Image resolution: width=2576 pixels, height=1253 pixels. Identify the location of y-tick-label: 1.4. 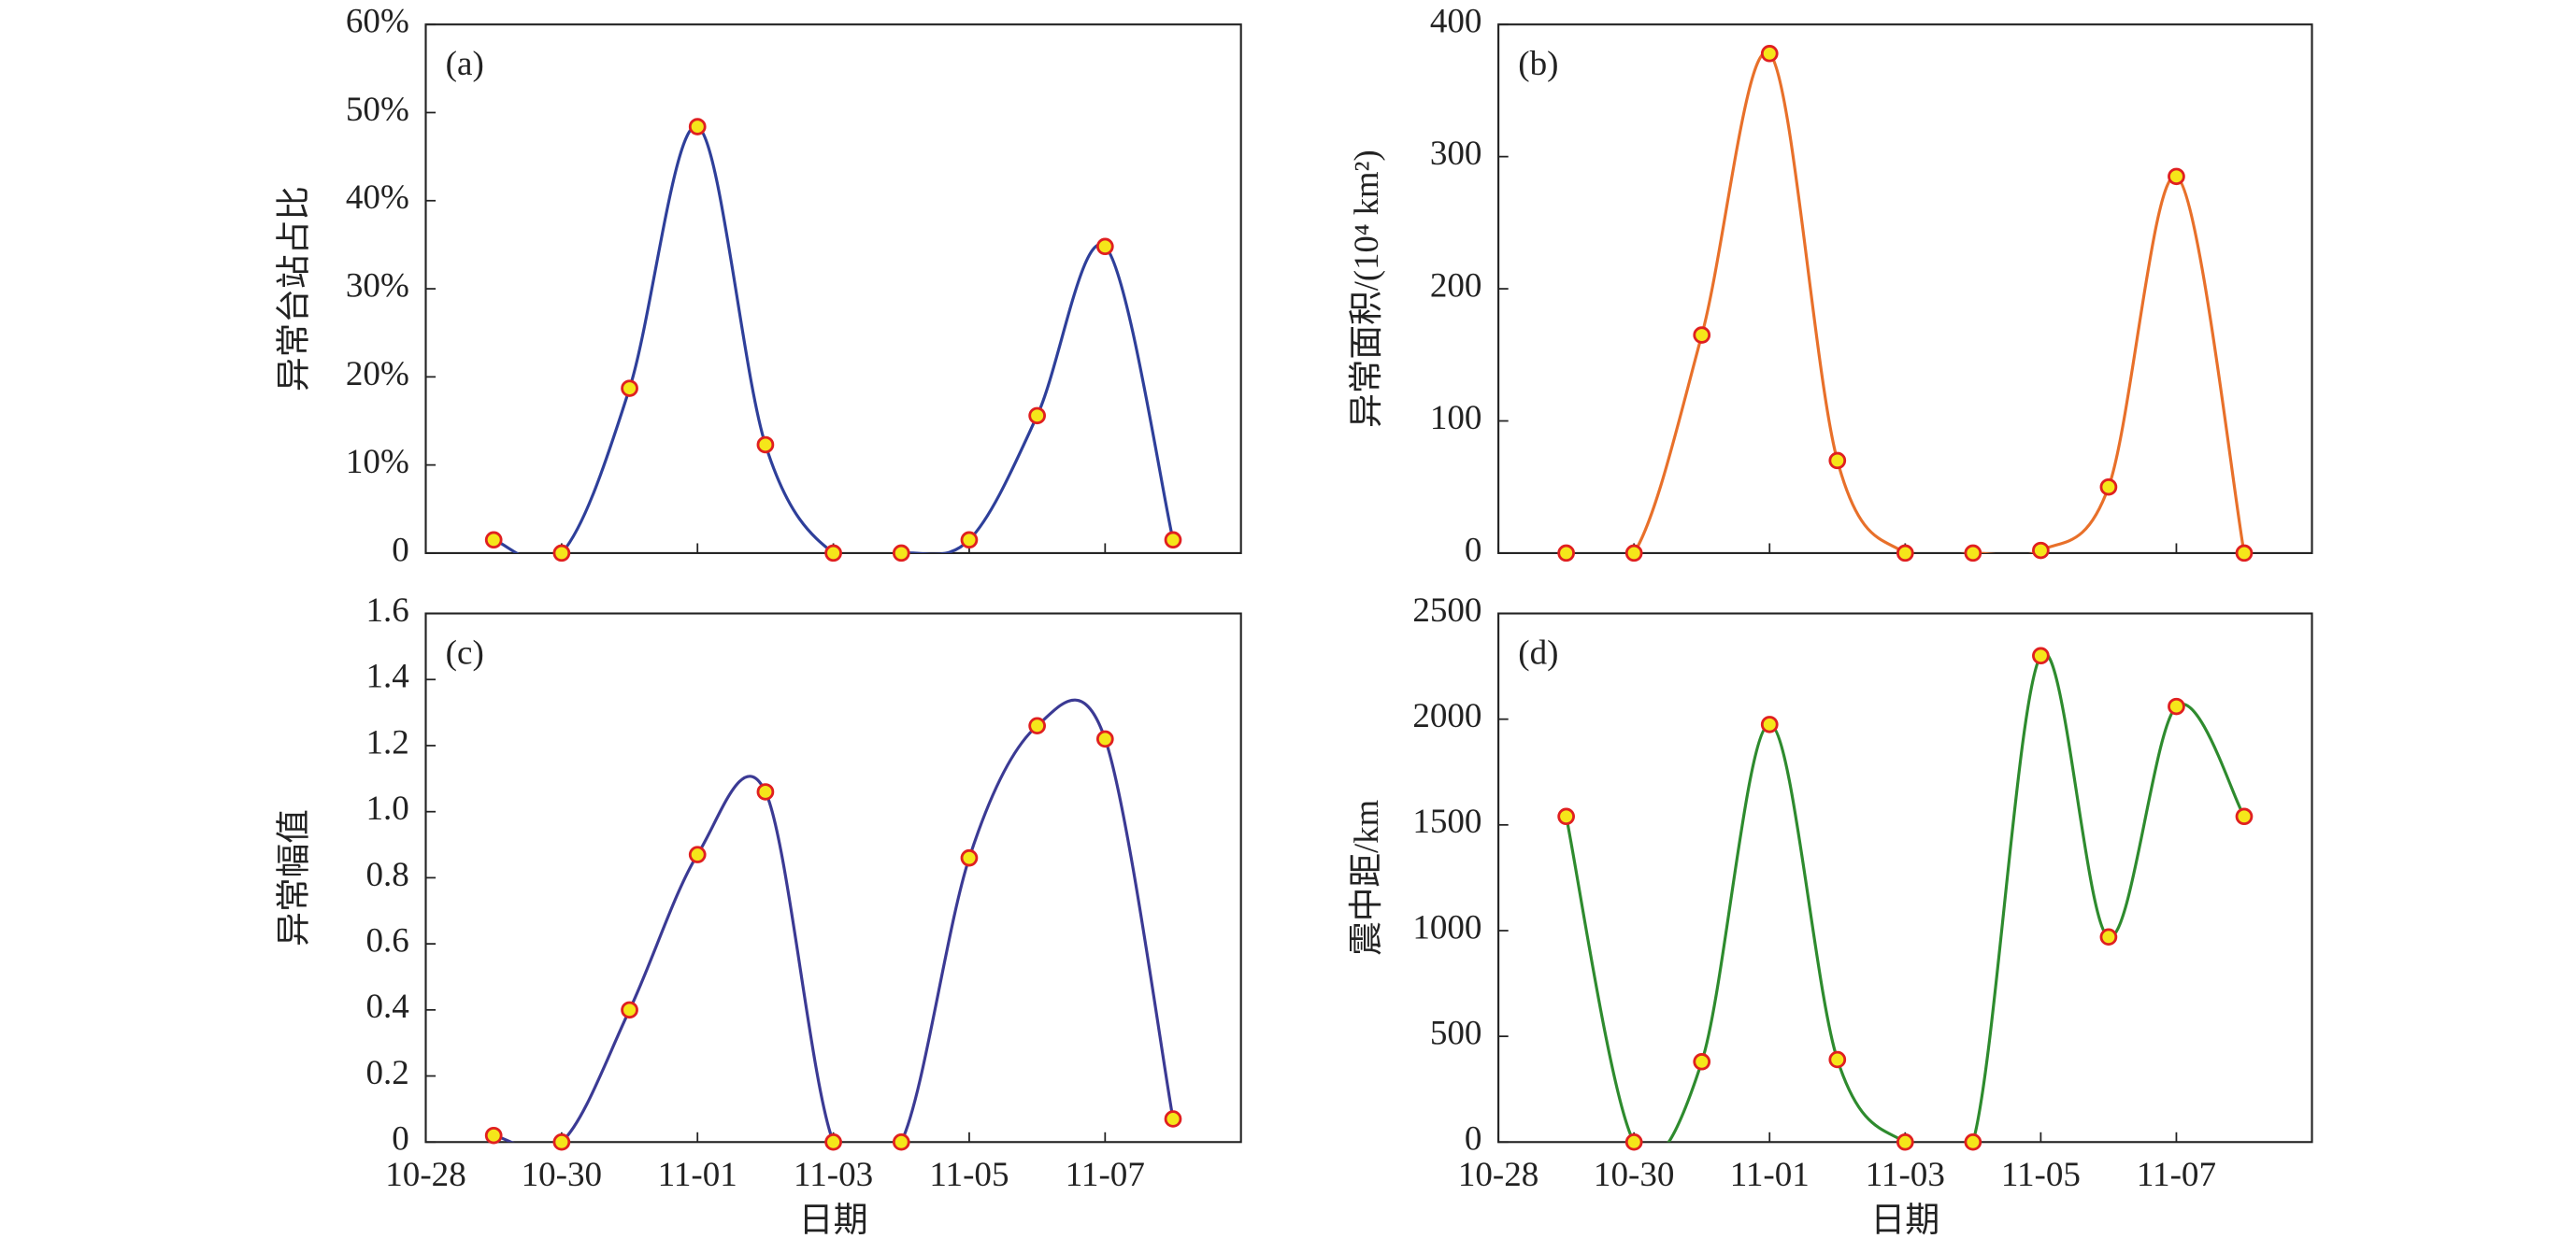
(387, 676).